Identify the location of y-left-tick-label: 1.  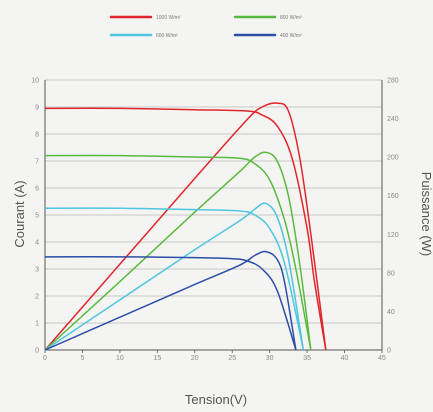
(37, 324).